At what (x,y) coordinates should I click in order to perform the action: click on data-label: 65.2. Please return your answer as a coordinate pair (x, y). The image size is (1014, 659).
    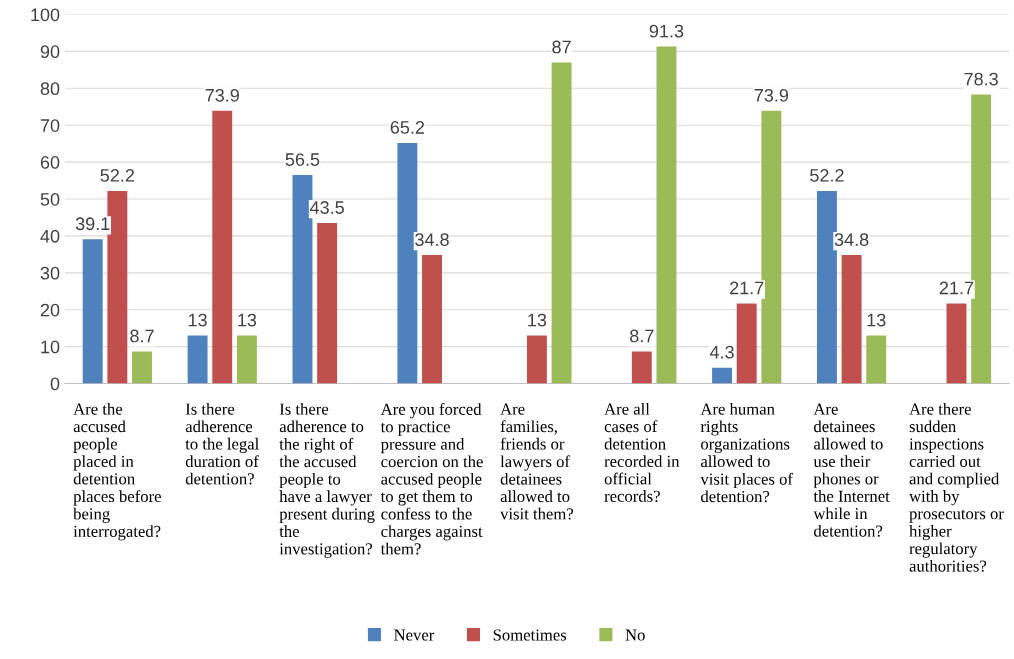
    Looking at the image, I should click on (407, 127).